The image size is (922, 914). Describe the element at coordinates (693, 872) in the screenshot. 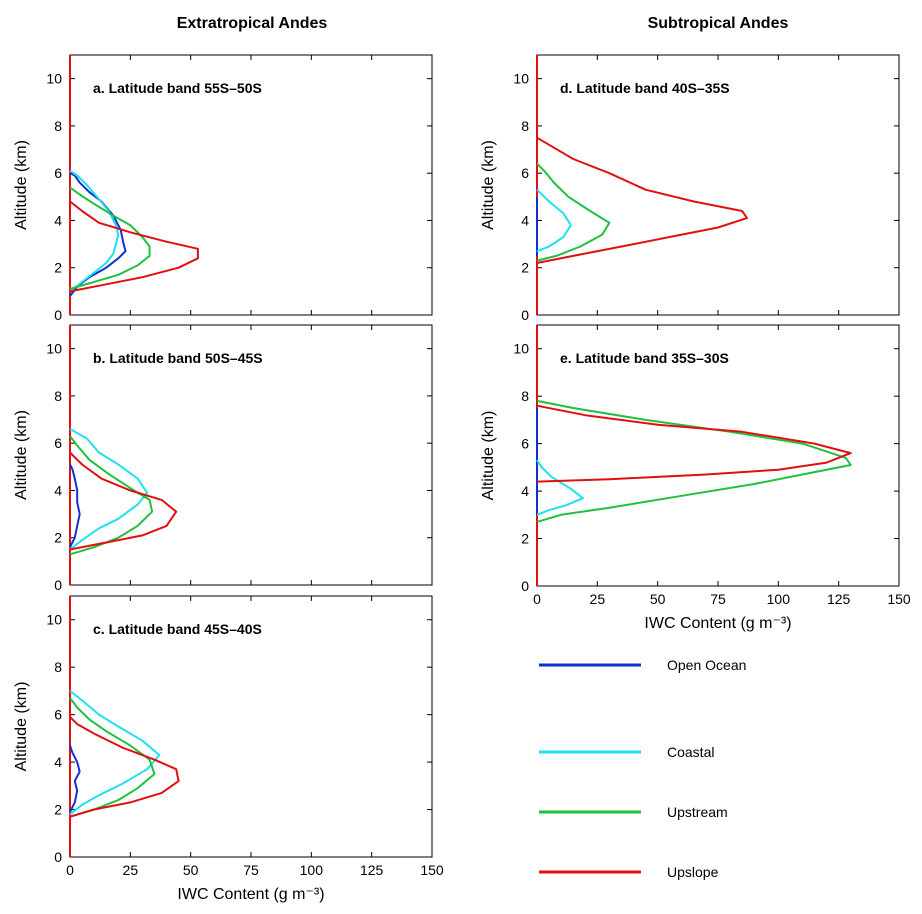

I see `legend-label-upslope: Upslope` at that location.